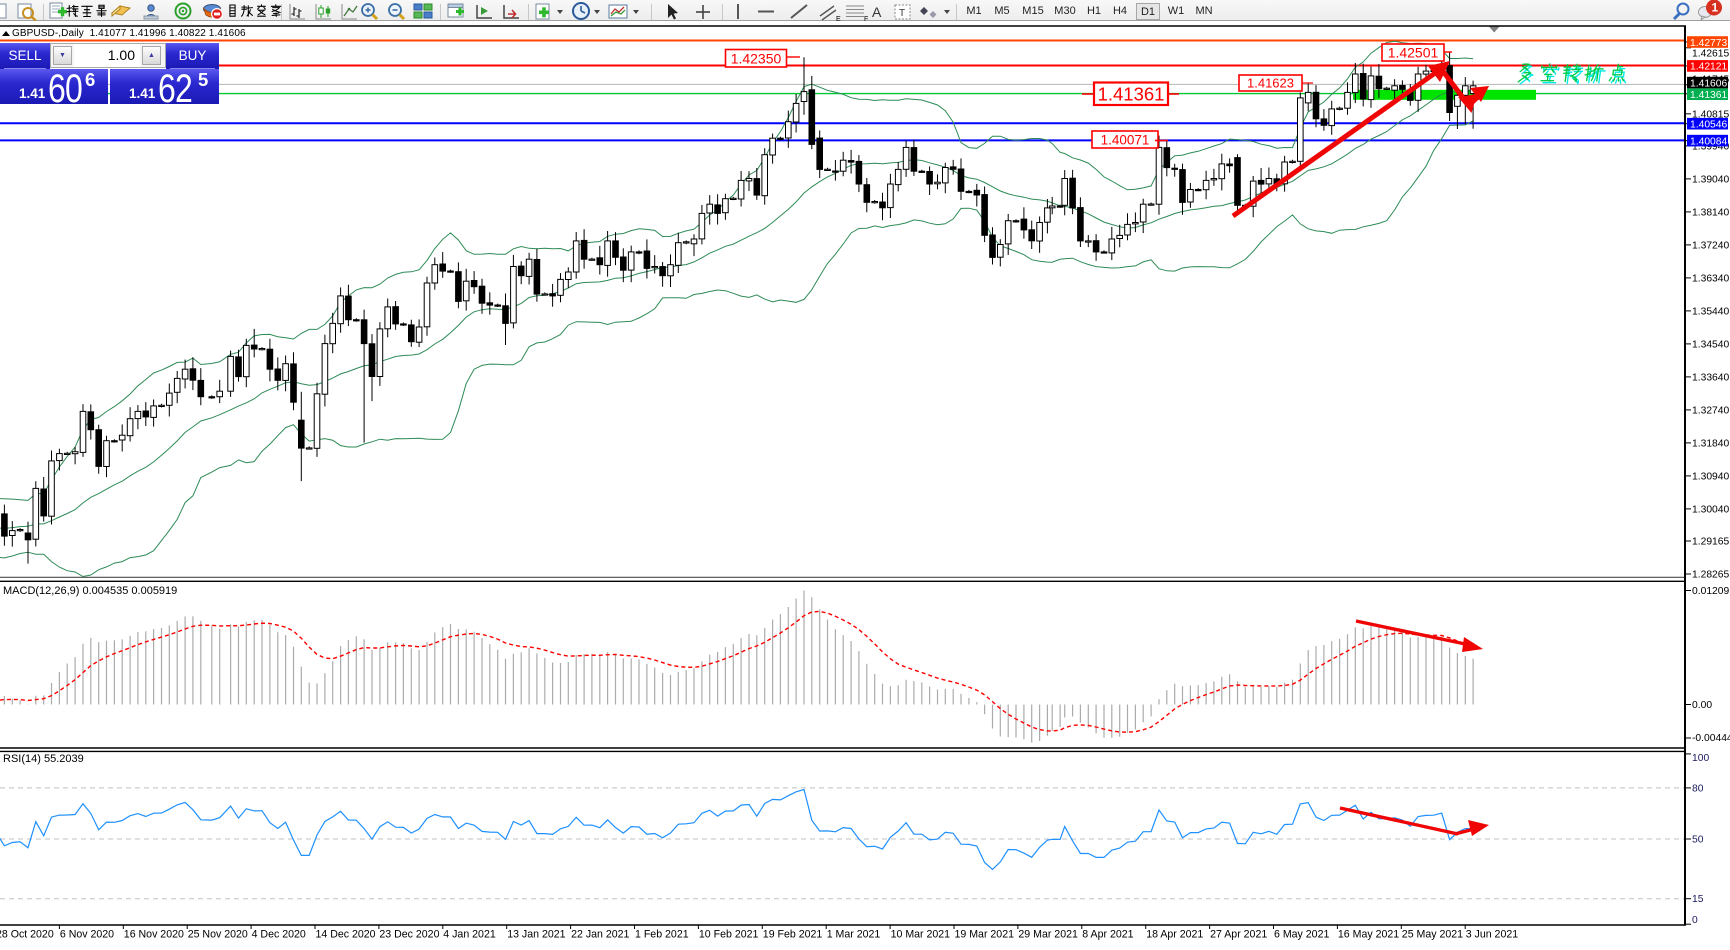 This screenshot has width=1730, height=950. Describe the element at coordinates (600, 935) in the screenshot. I see `svg-text: 22 Jan 2021` at that location.